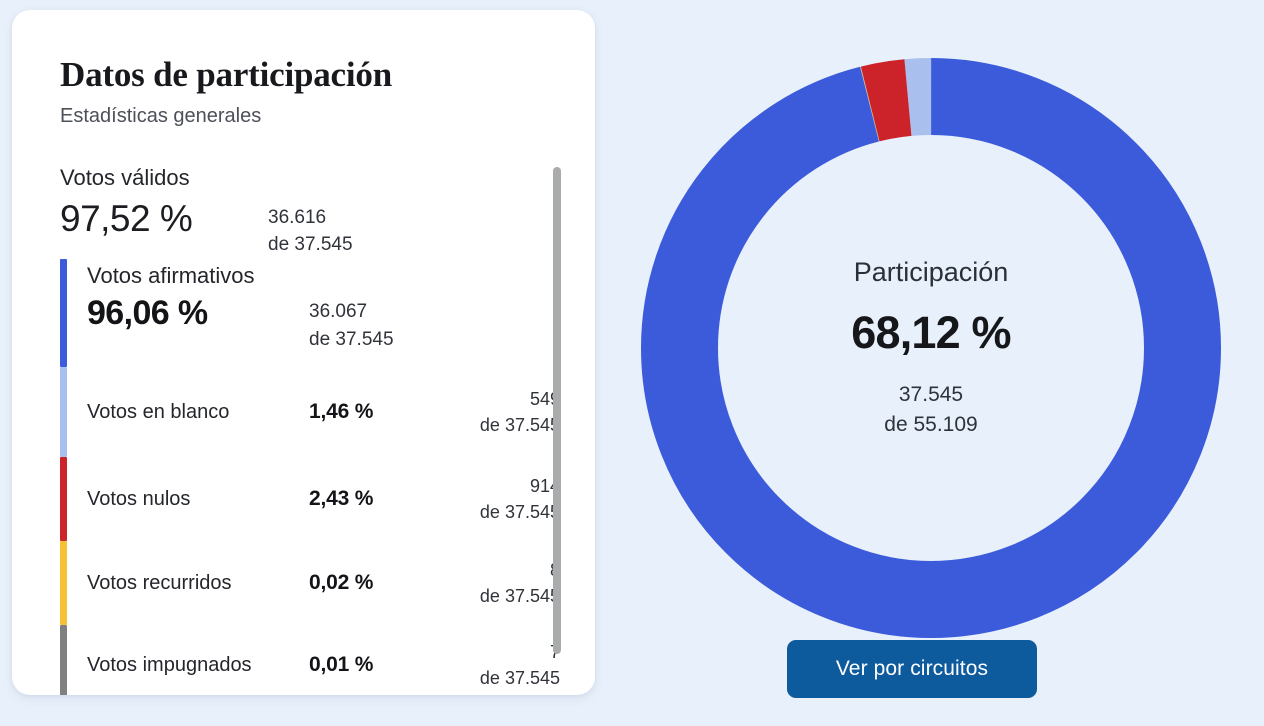 The height and width of the screenshot is (726, 1264). I want to click on stats-scrollbar-thumb, so click(557, 410).